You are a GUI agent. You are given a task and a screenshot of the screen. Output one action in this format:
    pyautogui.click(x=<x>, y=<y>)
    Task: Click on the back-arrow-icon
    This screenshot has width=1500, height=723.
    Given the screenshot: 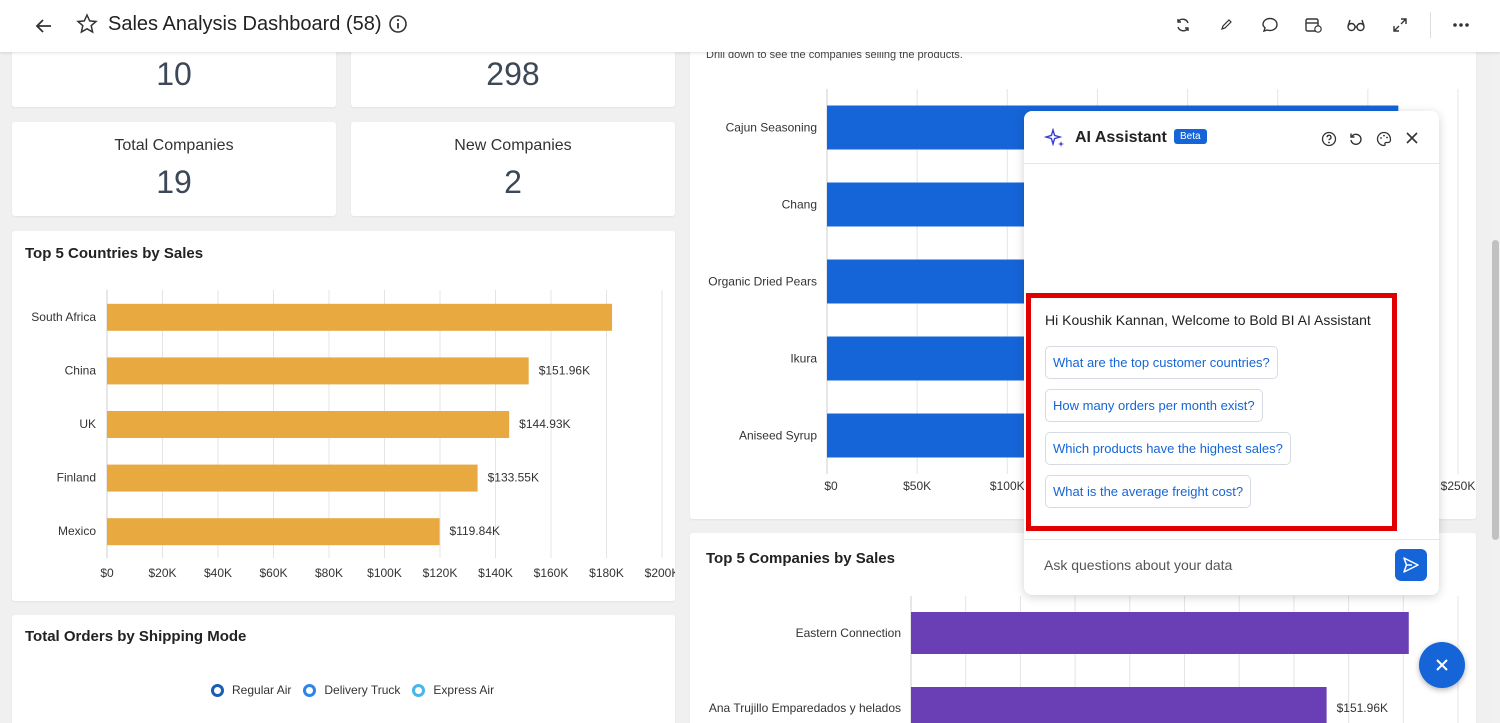 What is the action you would take?
    pyautogui.click(x=44, y=26)
    